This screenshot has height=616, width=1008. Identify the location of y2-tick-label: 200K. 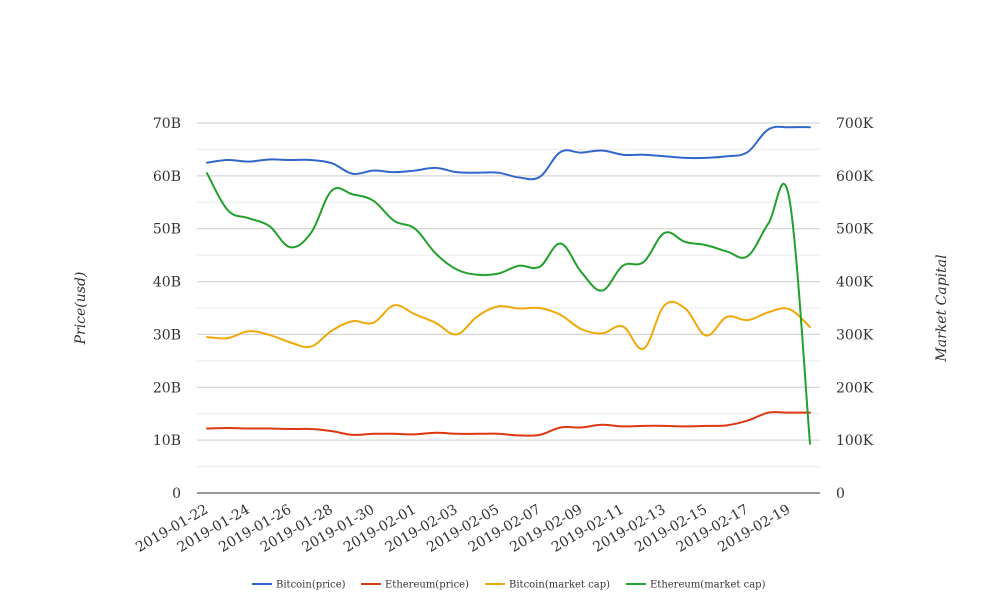
(855, 388).